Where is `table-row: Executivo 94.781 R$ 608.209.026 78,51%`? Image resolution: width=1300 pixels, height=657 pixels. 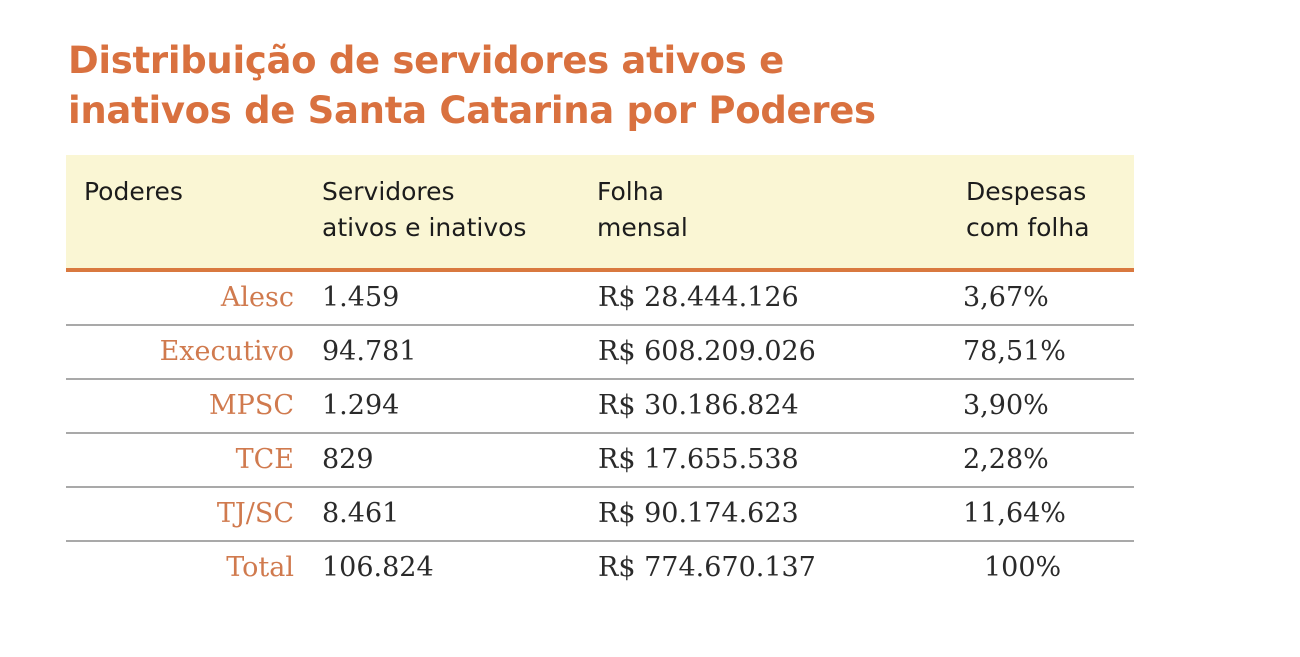
table-row: Executivo 94.781 R$ 608.209.026 78,51% is located at coordinates (600, 352).